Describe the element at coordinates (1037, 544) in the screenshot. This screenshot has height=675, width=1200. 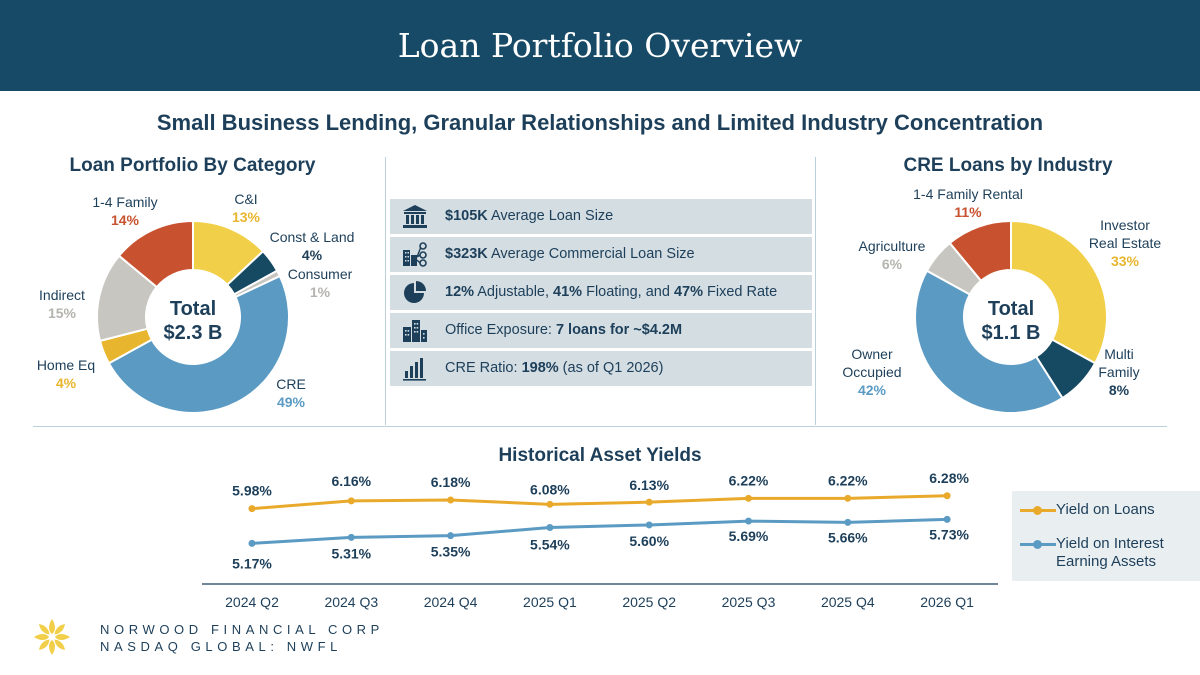
I see `legend-dot-assets` at that location.